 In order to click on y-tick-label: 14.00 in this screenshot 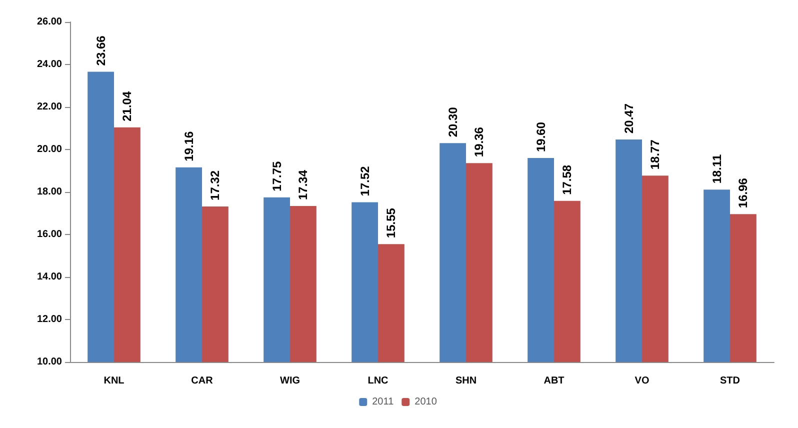, I will do `click(49, 277)`.